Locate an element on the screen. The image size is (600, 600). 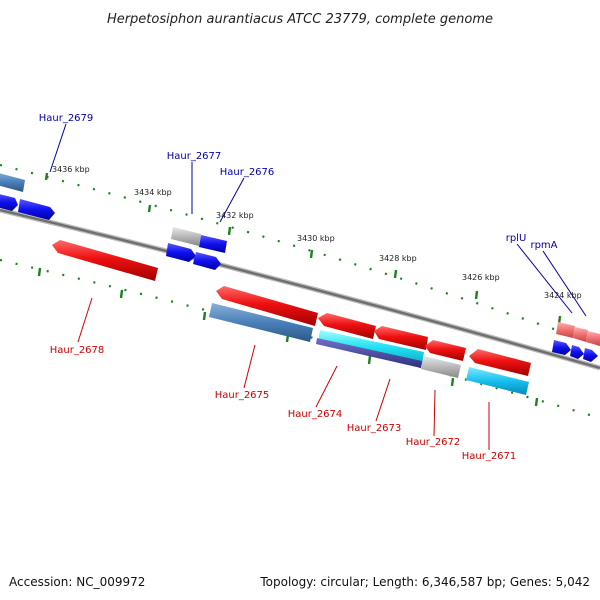
tick-label: 3428 kbp is located at coordinates (398, 258).